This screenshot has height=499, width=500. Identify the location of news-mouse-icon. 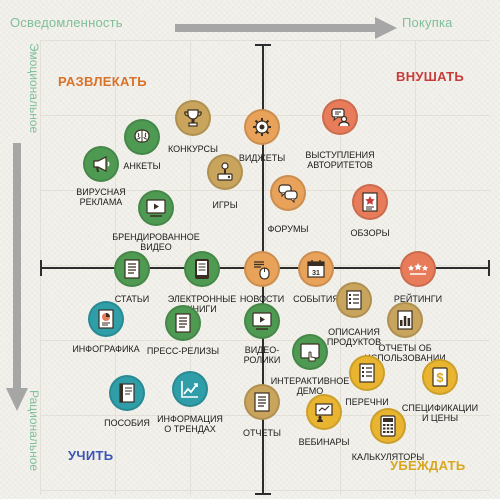
(262, 270).